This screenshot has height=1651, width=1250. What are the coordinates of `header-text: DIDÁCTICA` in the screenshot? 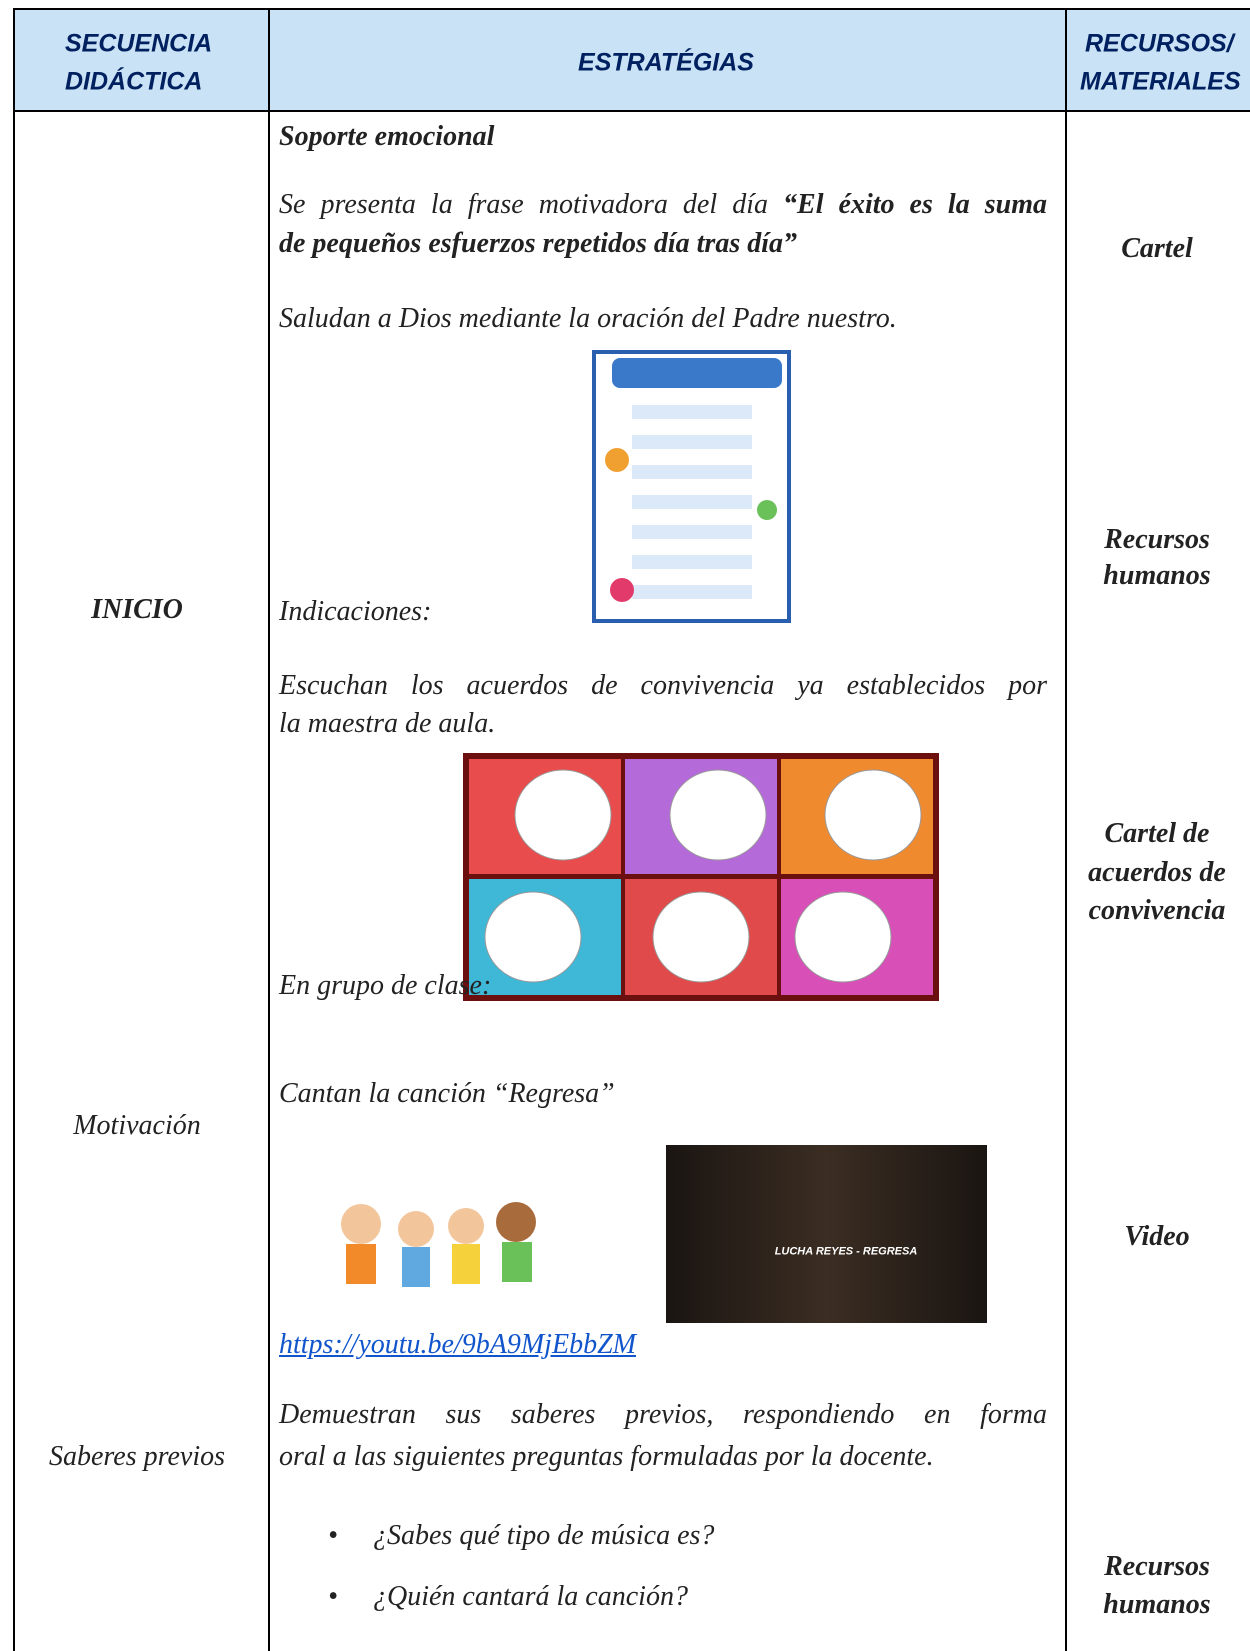 It's located at (134, 81).